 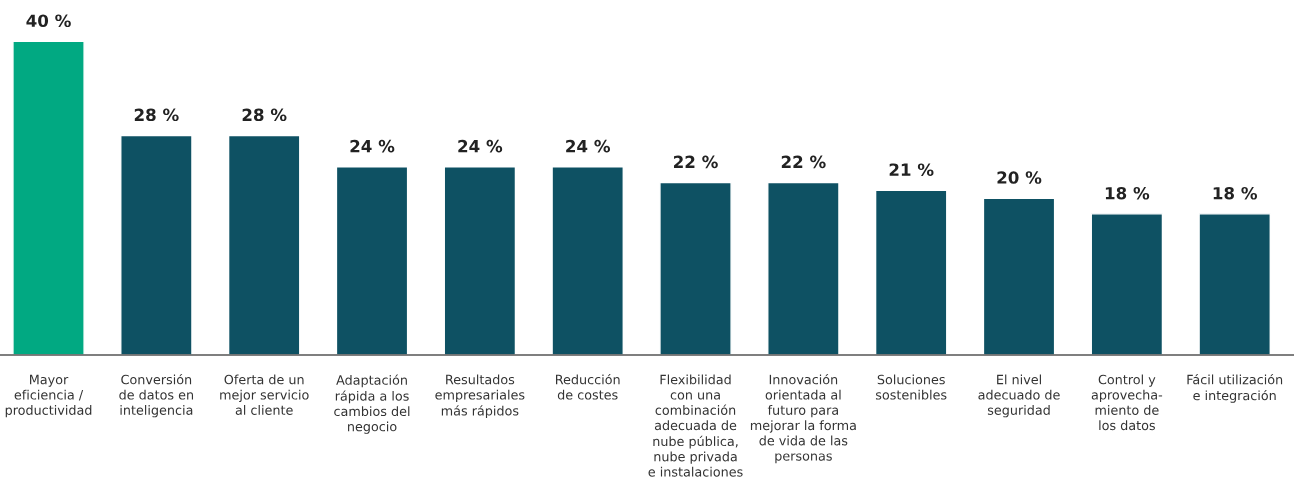 What do you see at coordinates (480, 396) in the screenshot?
I see `x-tick-label: Resultados empresariales más rápidos` at bounding box center [480, 396].